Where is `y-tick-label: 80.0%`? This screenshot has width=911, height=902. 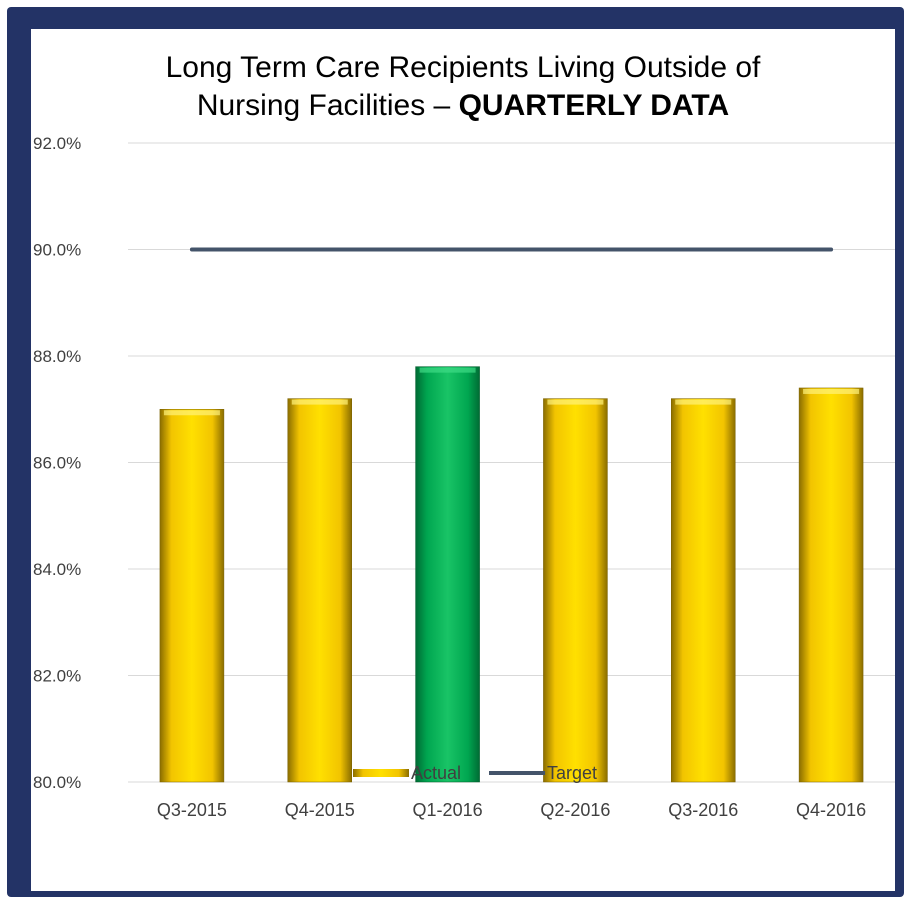 y-tick-label: 80.0% is located at coordinates (57, 782).